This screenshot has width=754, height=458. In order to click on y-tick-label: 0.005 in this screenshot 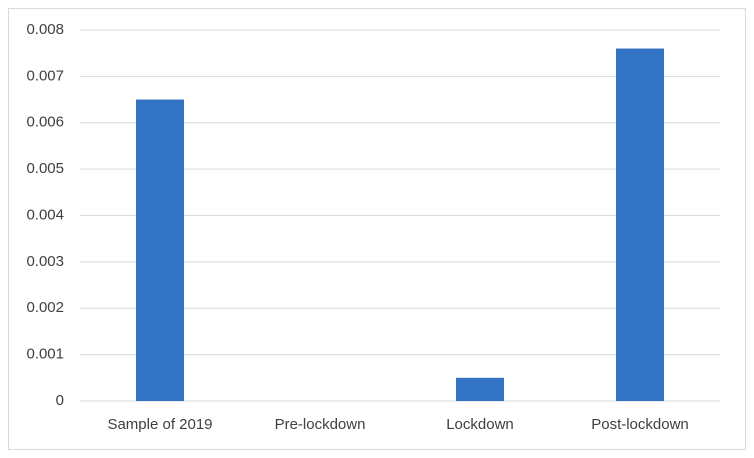, I will do `click(45, 168)`.